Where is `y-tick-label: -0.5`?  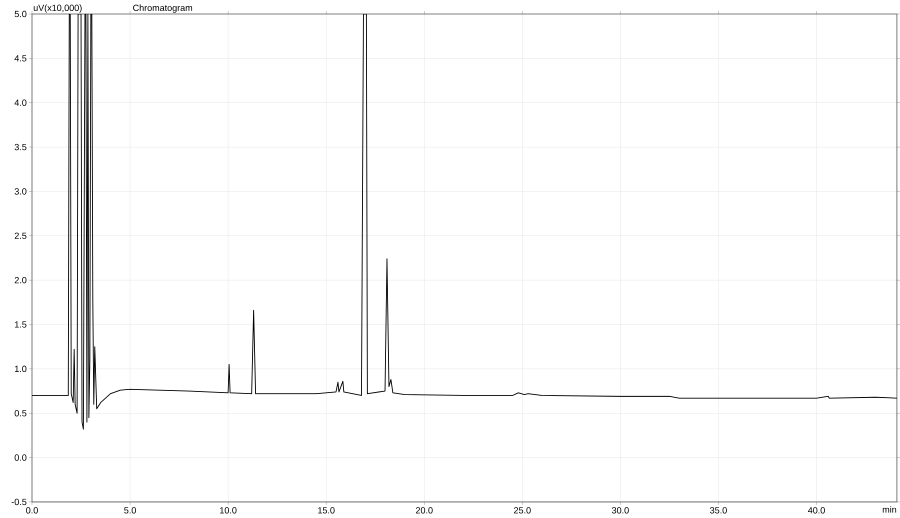 y-tick-label: -0.5 is located at coordinates (19, 502).